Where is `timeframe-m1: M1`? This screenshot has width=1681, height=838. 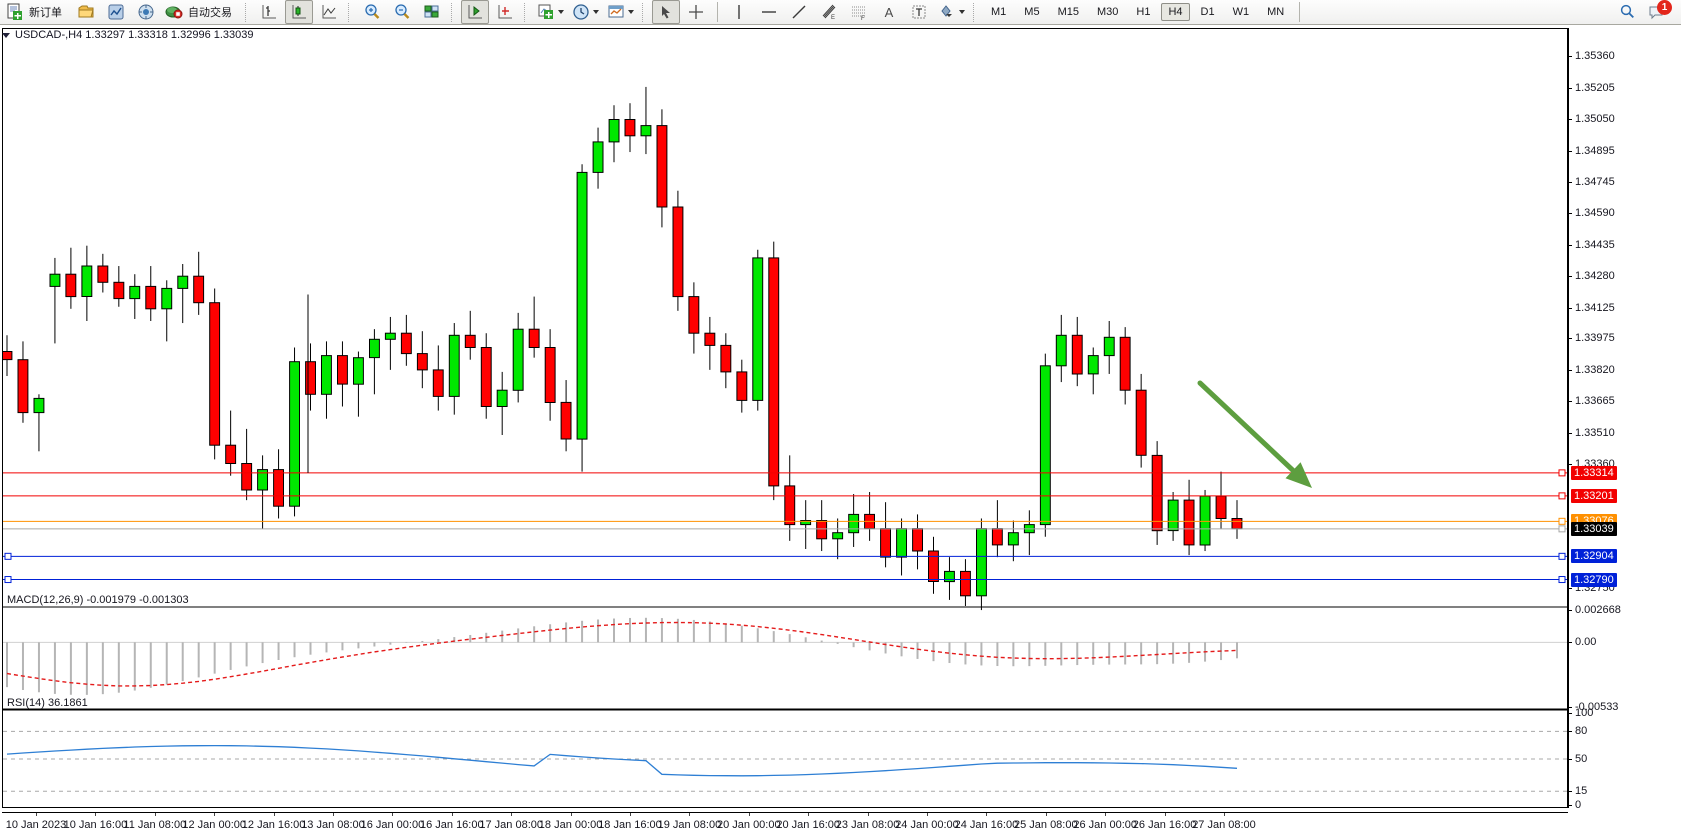
timeframe-m1: M1 is located at coordinates (999, 12).